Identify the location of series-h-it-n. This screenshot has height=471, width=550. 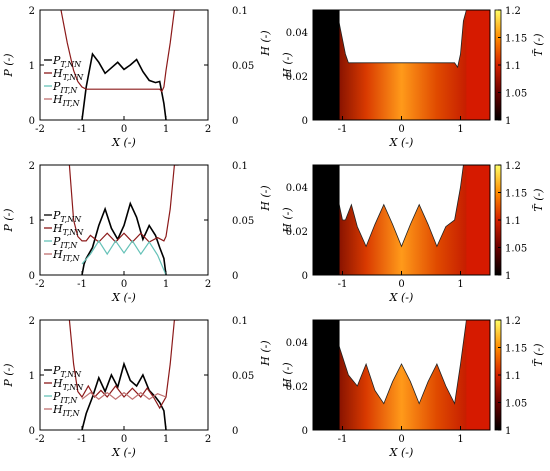
(124, 395).